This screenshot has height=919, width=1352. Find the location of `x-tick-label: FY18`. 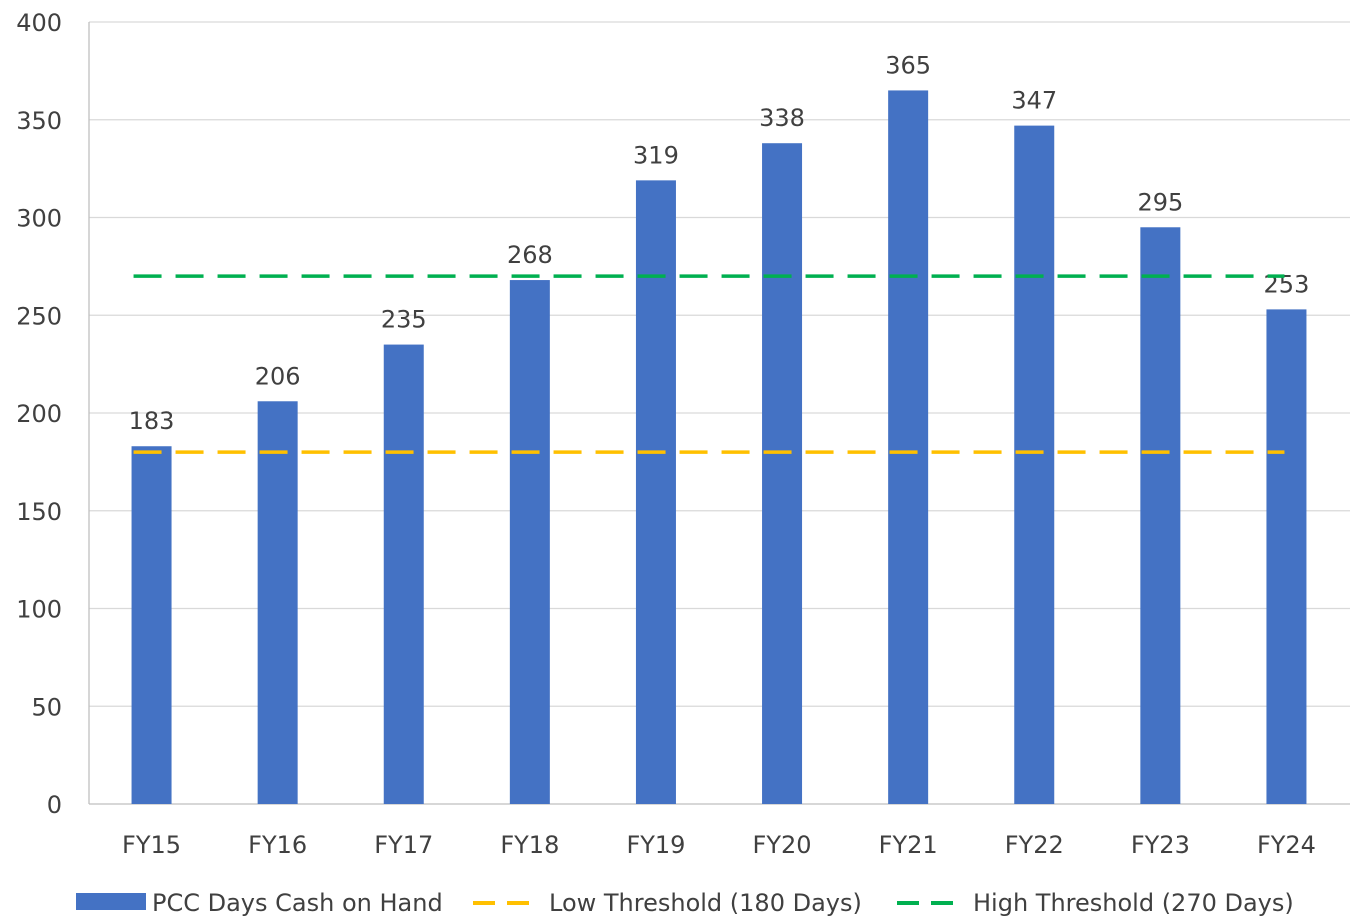

x-tick-label: FY18 is located at coordinates (529, 845).